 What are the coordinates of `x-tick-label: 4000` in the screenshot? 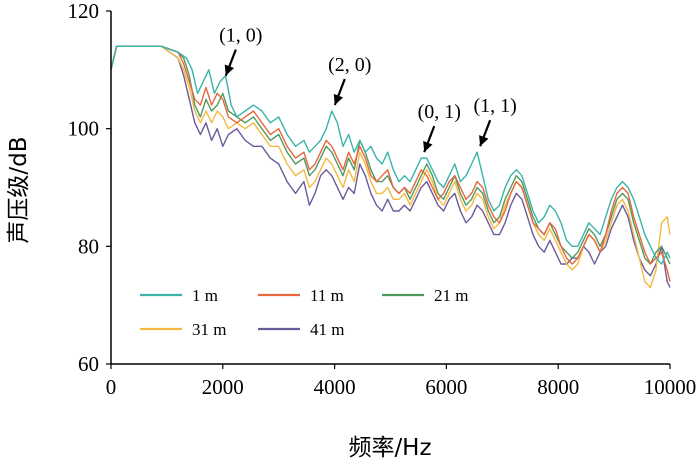 It's located at (335, 387).